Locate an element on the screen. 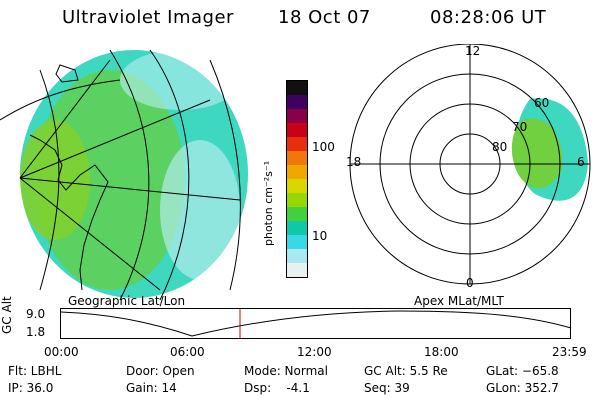  info-glon: GLon: 352.7 is located at coordinates (522, 388).